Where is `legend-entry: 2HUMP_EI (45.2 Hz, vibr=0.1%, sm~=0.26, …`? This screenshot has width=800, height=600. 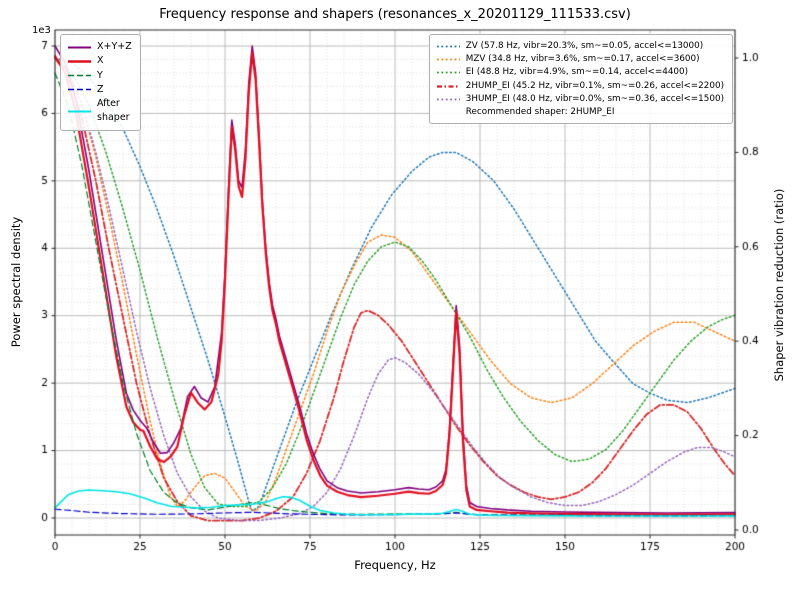
legend-entry: 2HUMP_EI (45.2 Hz, vibr=0.1%, sm~=0.26, … is located at coordinates (580, 86).